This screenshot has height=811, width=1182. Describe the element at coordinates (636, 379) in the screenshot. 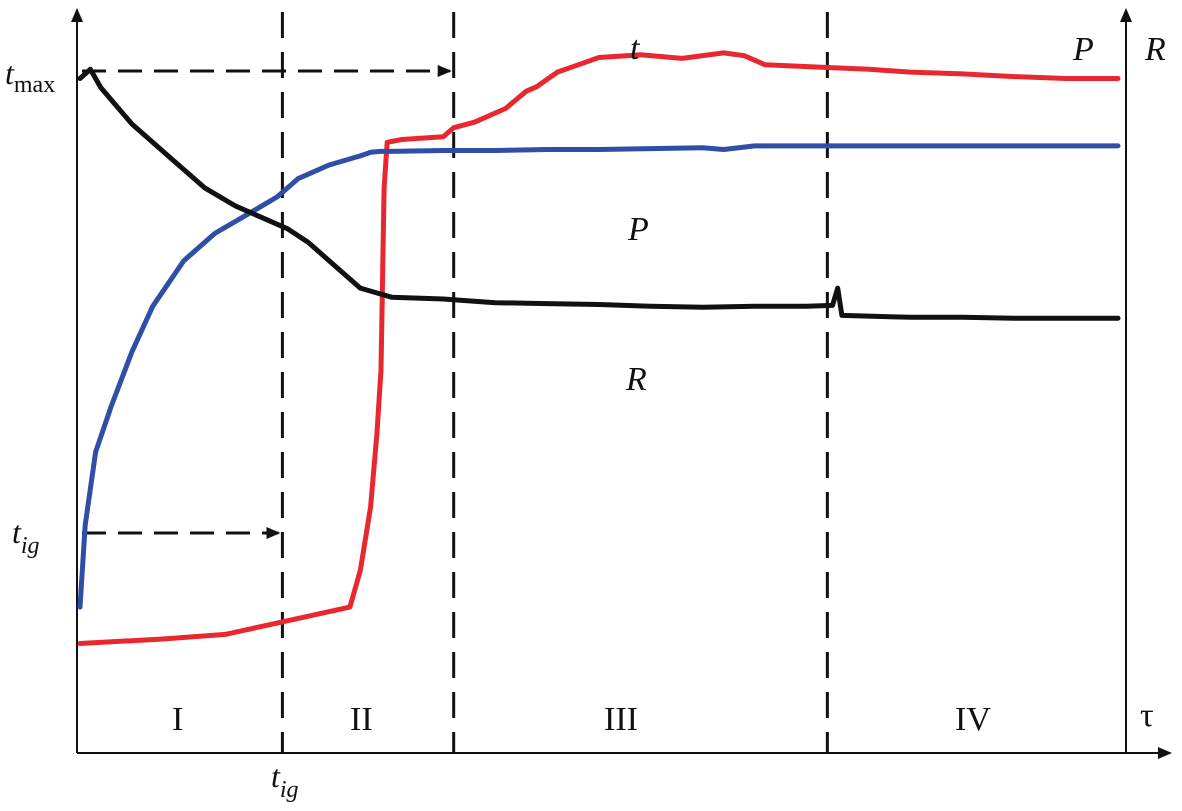

I see `series-label-r: R` at that location.